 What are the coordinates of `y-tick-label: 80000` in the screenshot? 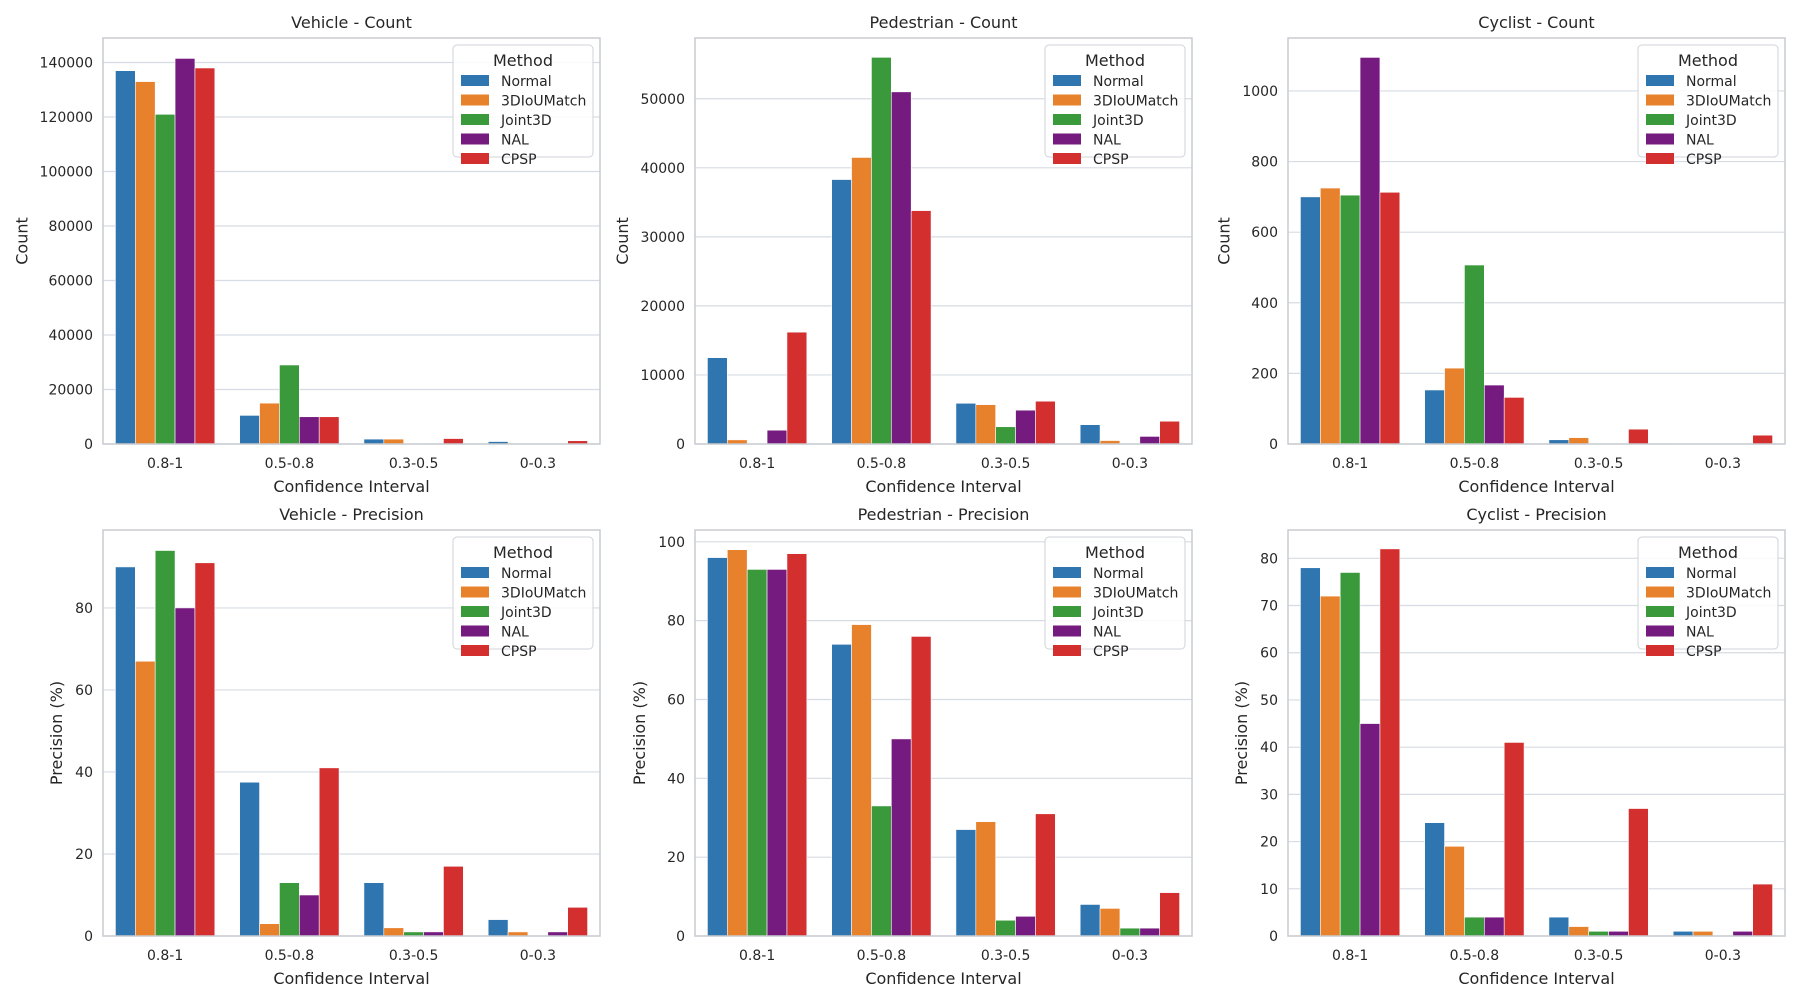 It's located at (70, 227).